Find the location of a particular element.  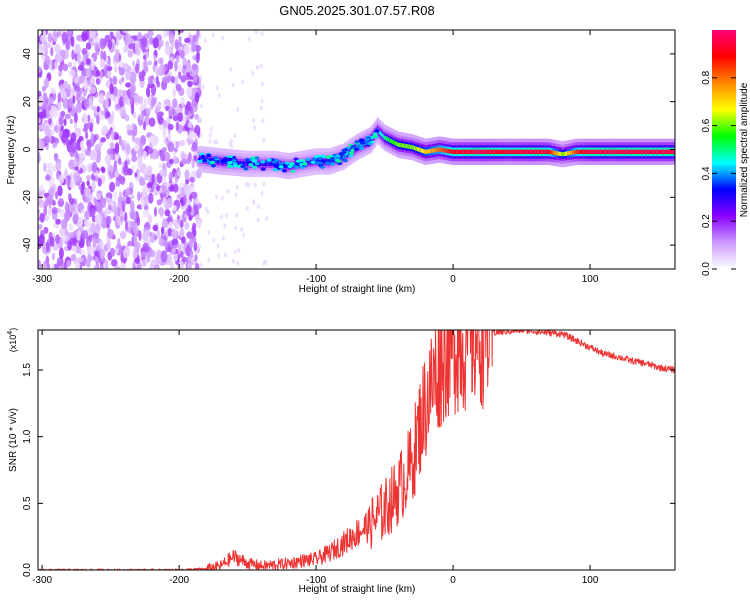

snr-x-tick-label: -100 is located at coordinates (316, 580).